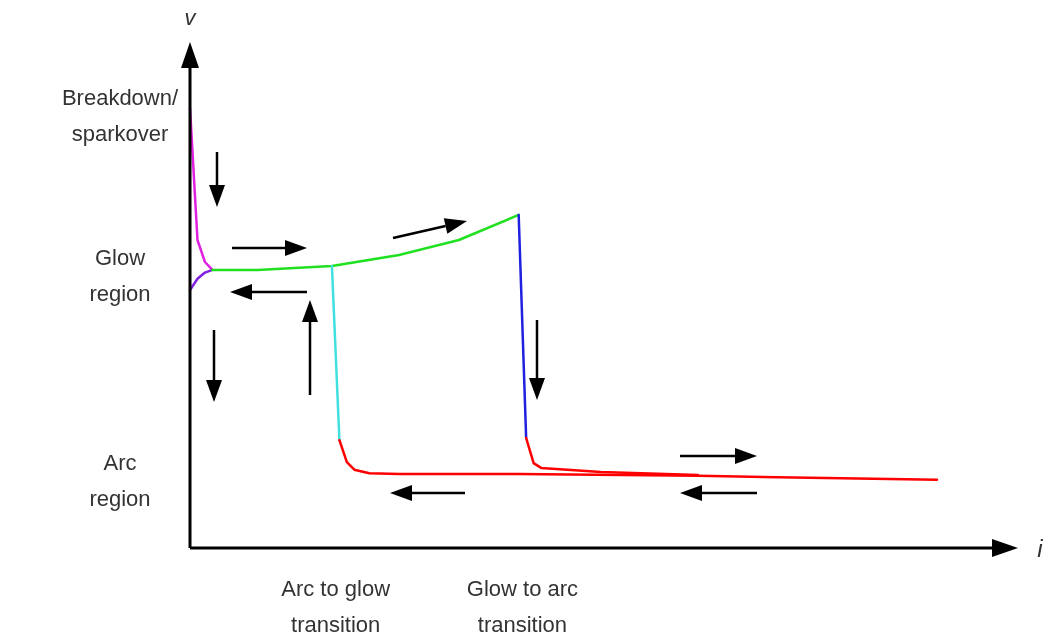 This screenshot has width=1051, height=640. Describe the element at coordinates (120, 115) in the screenshot. I see `text: Breakdown/ sparkover` at that location.